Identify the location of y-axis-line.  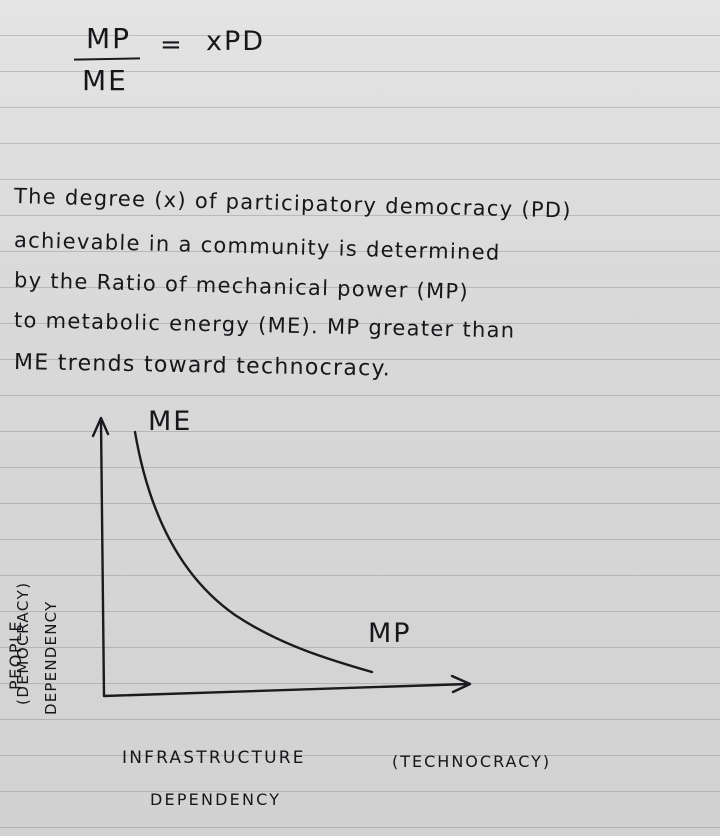
(102, 559).